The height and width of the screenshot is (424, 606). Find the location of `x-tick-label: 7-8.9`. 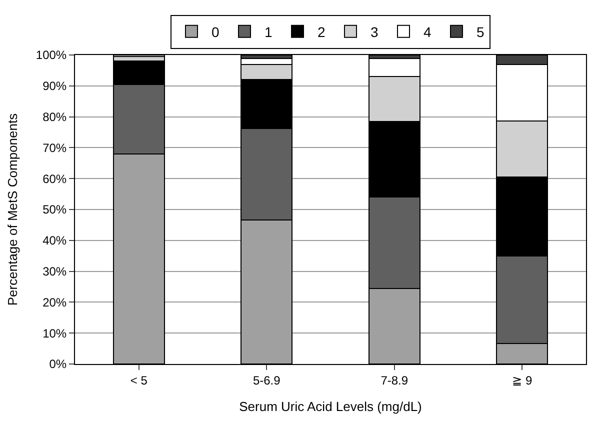

x-tick-label: 7-8.9 is located at coordinates (394, 380).